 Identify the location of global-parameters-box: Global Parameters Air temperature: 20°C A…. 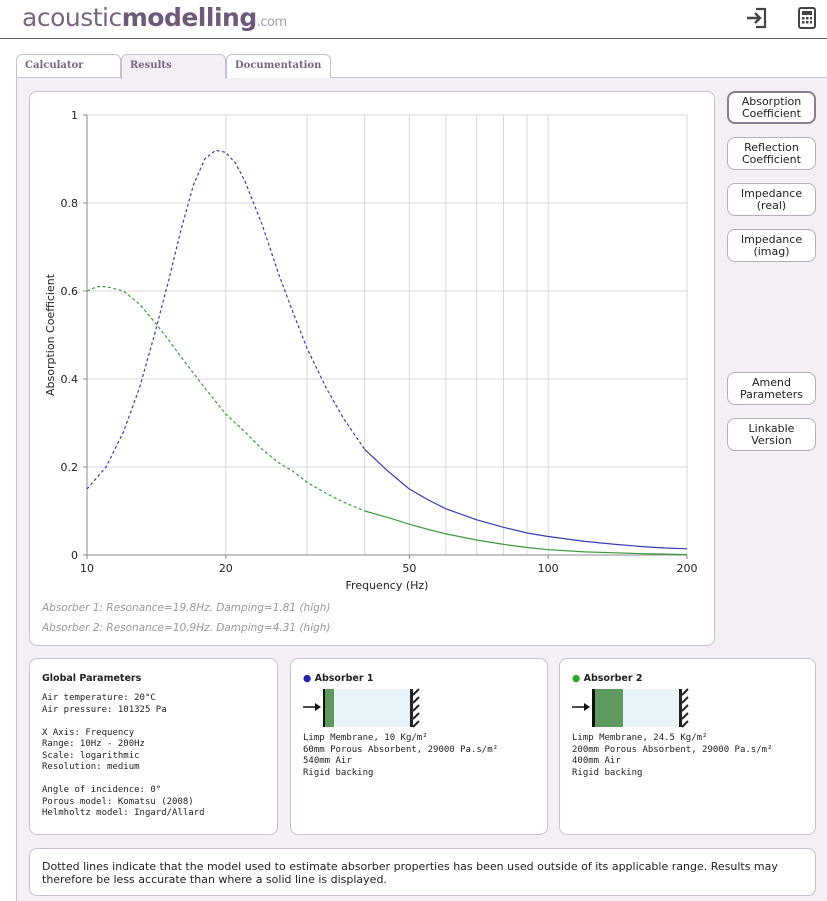
(153, 746).